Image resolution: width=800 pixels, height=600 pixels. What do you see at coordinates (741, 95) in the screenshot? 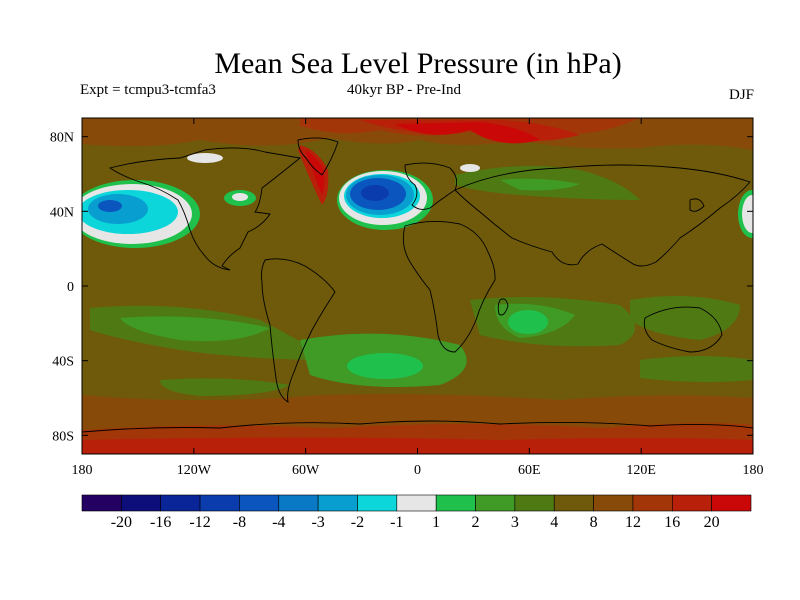
I see `season-label: DJF` at bounding box center [741, 95].